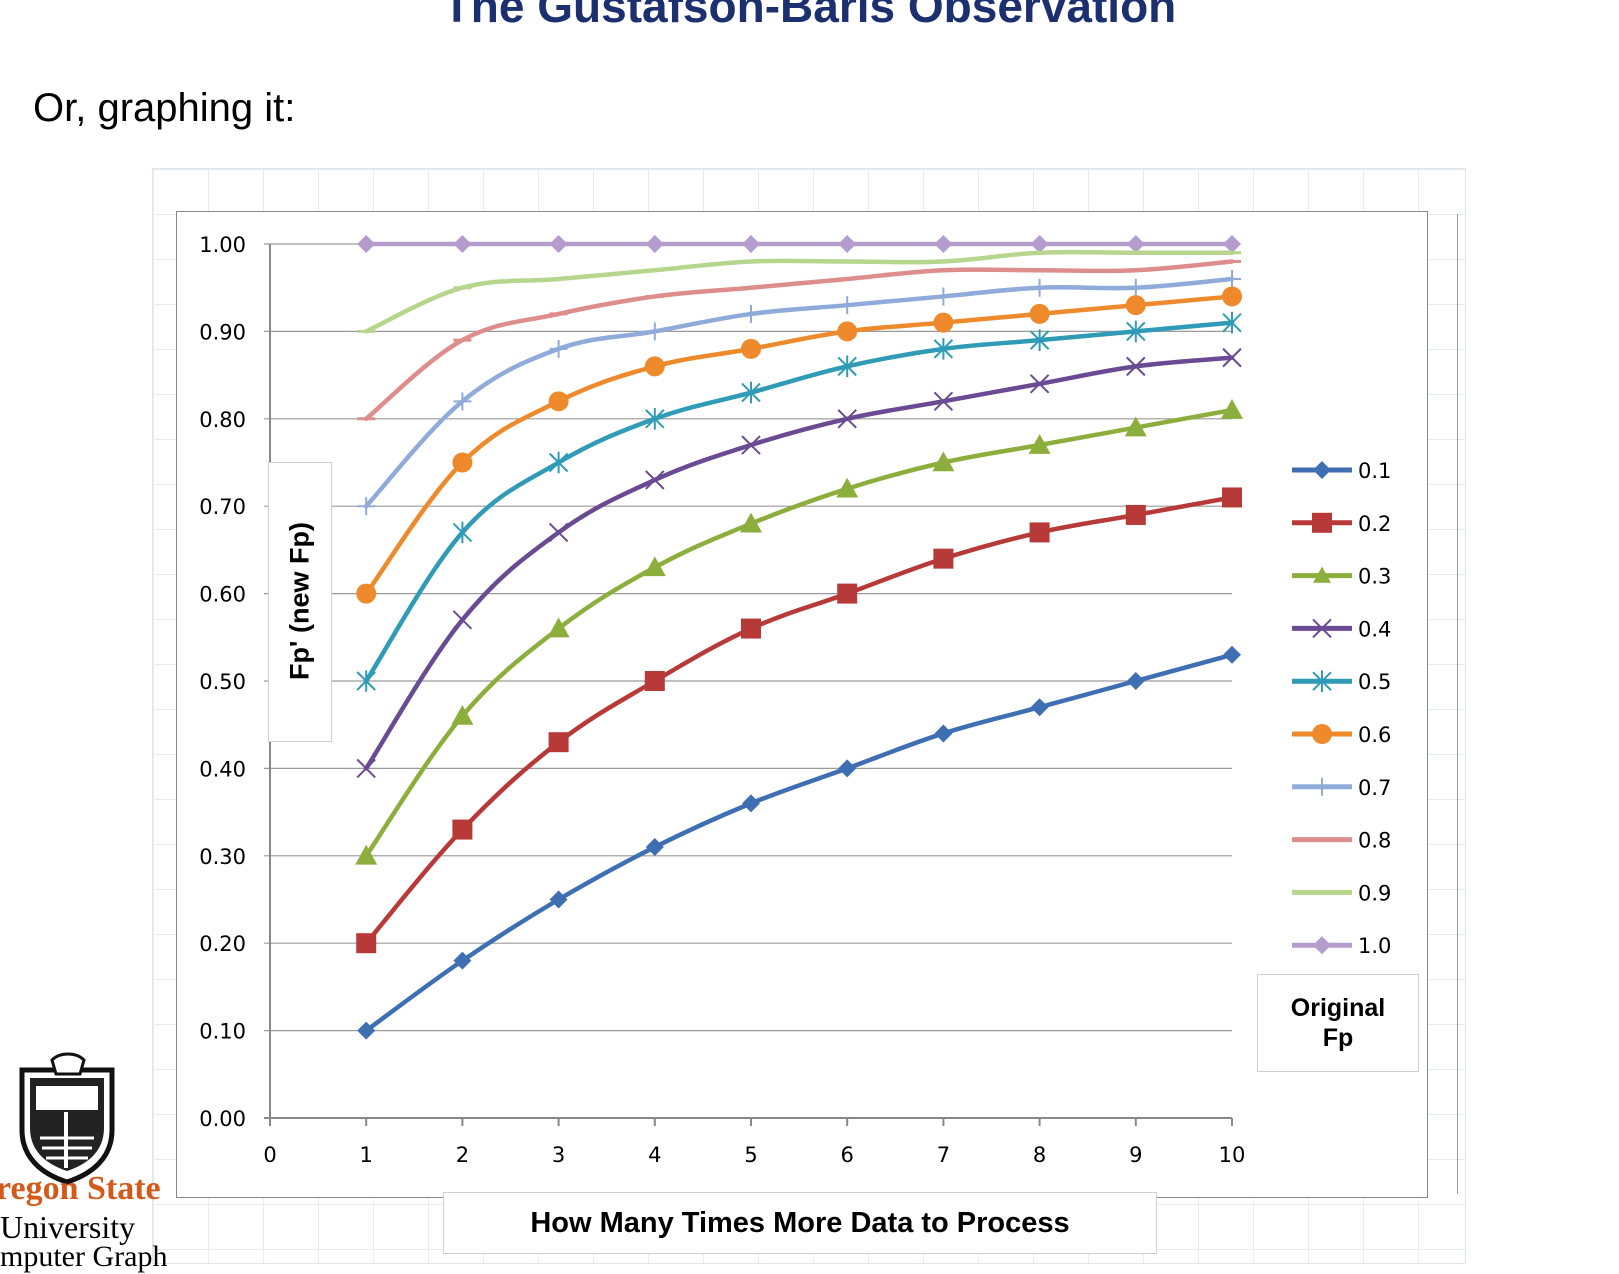  What do you see at coordinates (1374, 524) in the screenshot?
I see `legend-label: 0.2` at bounding box center [1374, 524].